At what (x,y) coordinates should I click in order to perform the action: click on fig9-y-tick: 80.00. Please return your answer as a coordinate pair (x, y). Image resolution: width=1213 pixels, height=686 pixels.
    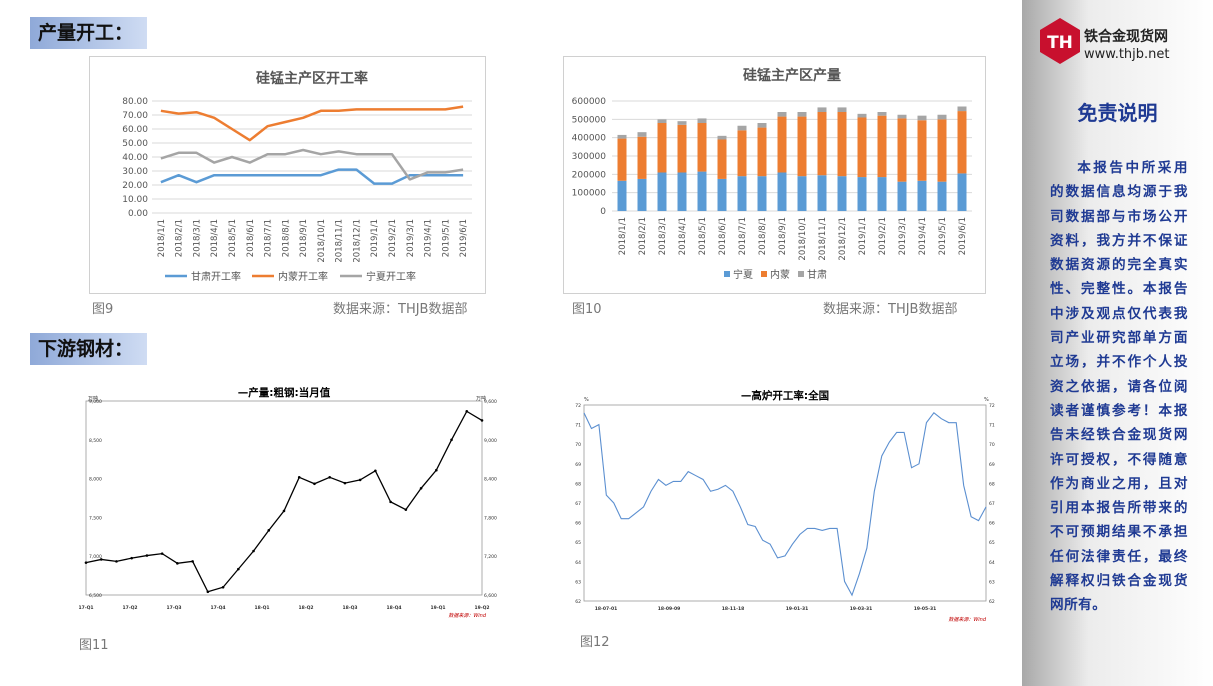
    Looking at the image, I should click on (135, 102).